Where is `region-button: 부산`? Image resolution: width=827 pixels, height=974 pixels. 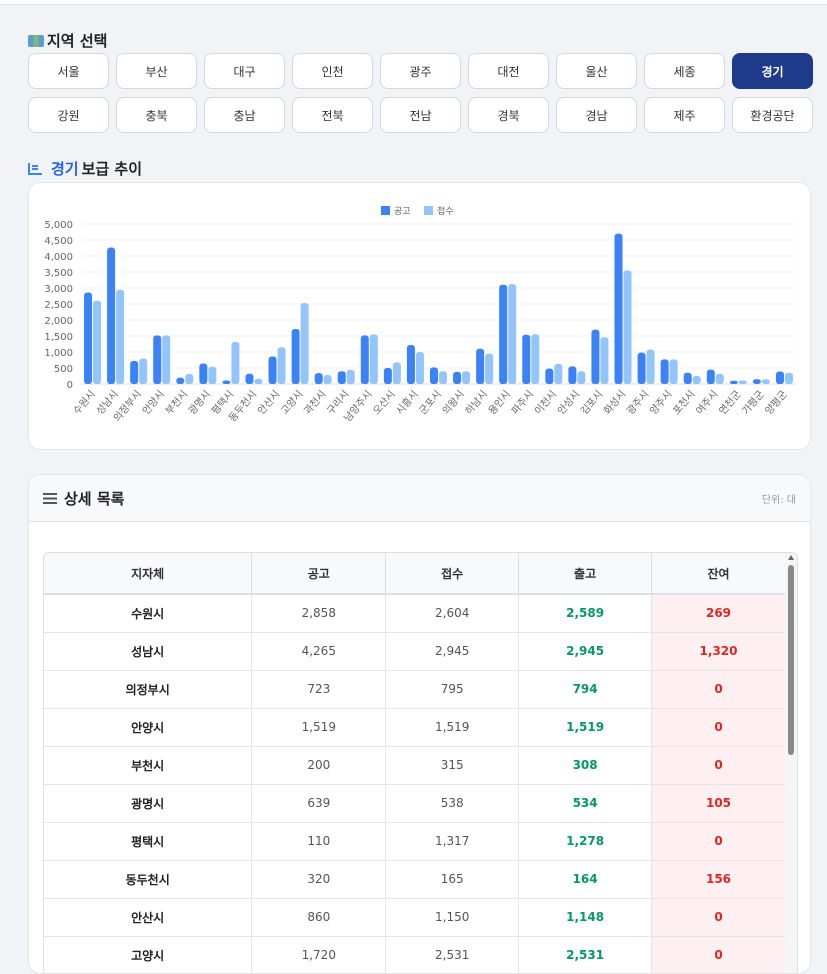
region-button: 부산 is located at coordinates (156, 71).